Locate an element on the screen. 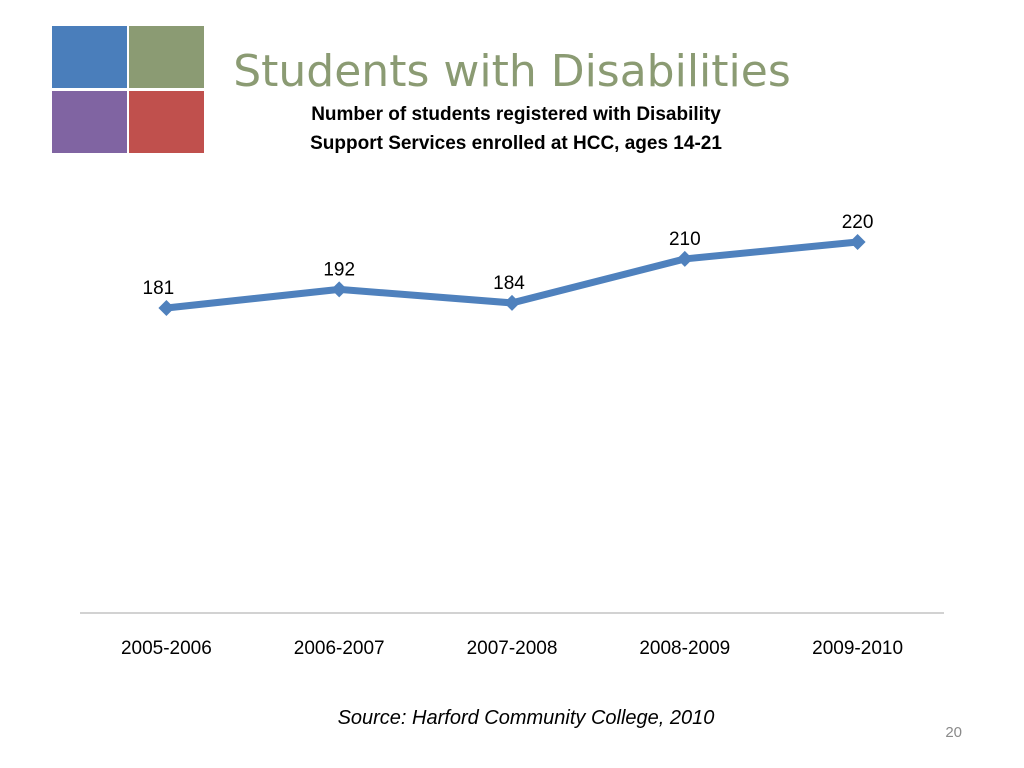 The image size is (1024, 768). source-note: Source: Harford Community College, 2010 is located at coordinates (526, 718).